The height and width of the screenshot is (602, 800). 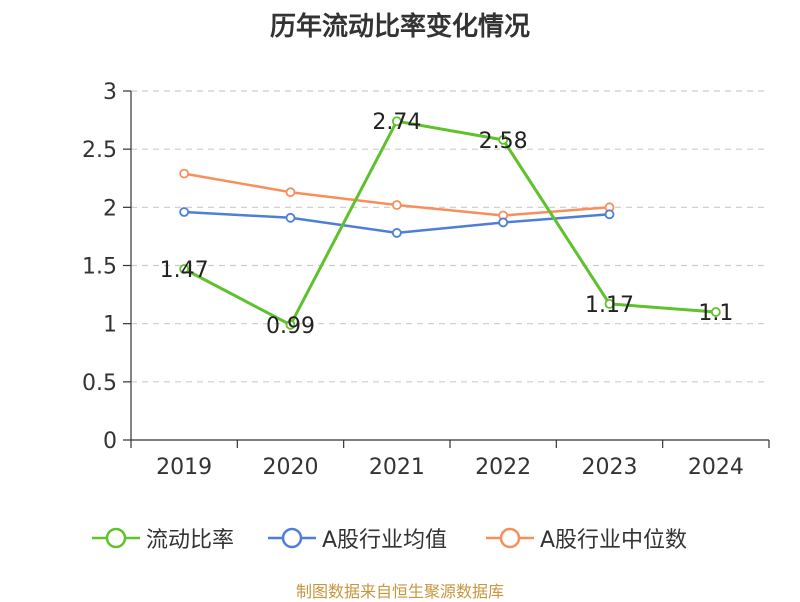 What do you see at coordinates (385, 540) in the screenshot?
I see `legend-label: A股行业均值` at bounding box center [385, 540].